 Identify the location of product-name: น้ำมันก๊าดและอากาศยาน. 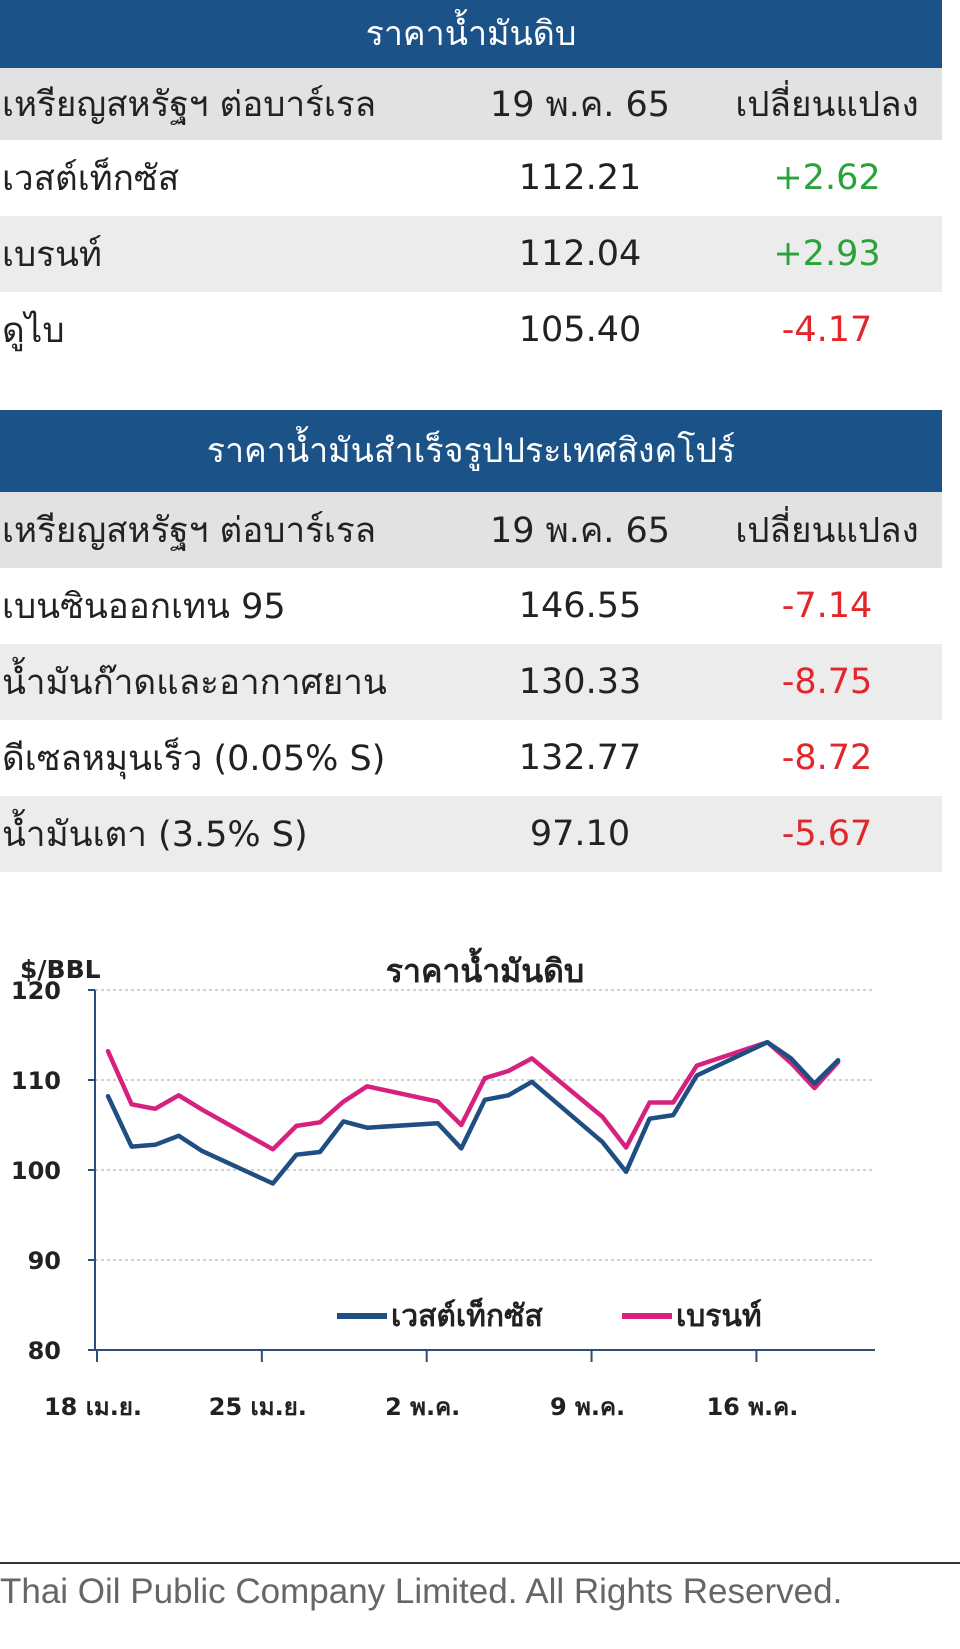
(194, 682).